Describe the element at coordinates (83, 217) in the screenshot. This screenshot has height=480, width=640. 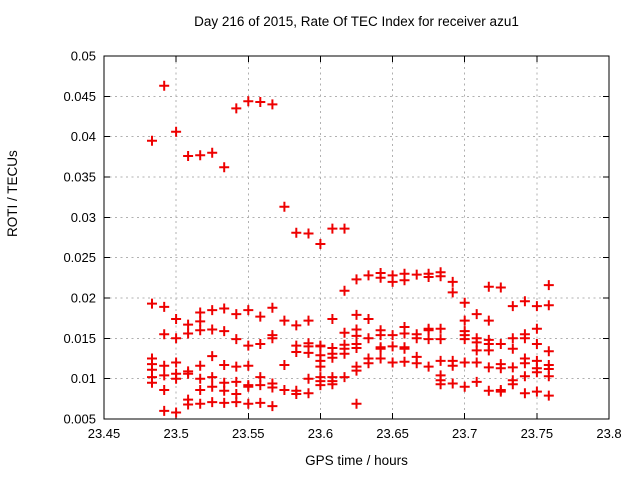
I see `y-tick-label: 0.03` at that location.